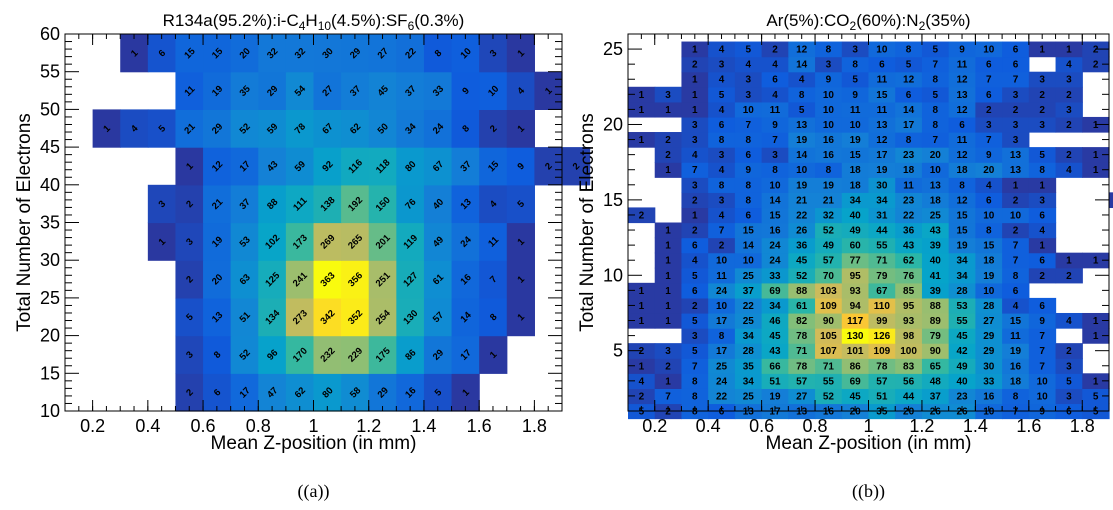 This screenshot has width=1113, height=510. I want to click on cell-value: 17, so click(722, 351).